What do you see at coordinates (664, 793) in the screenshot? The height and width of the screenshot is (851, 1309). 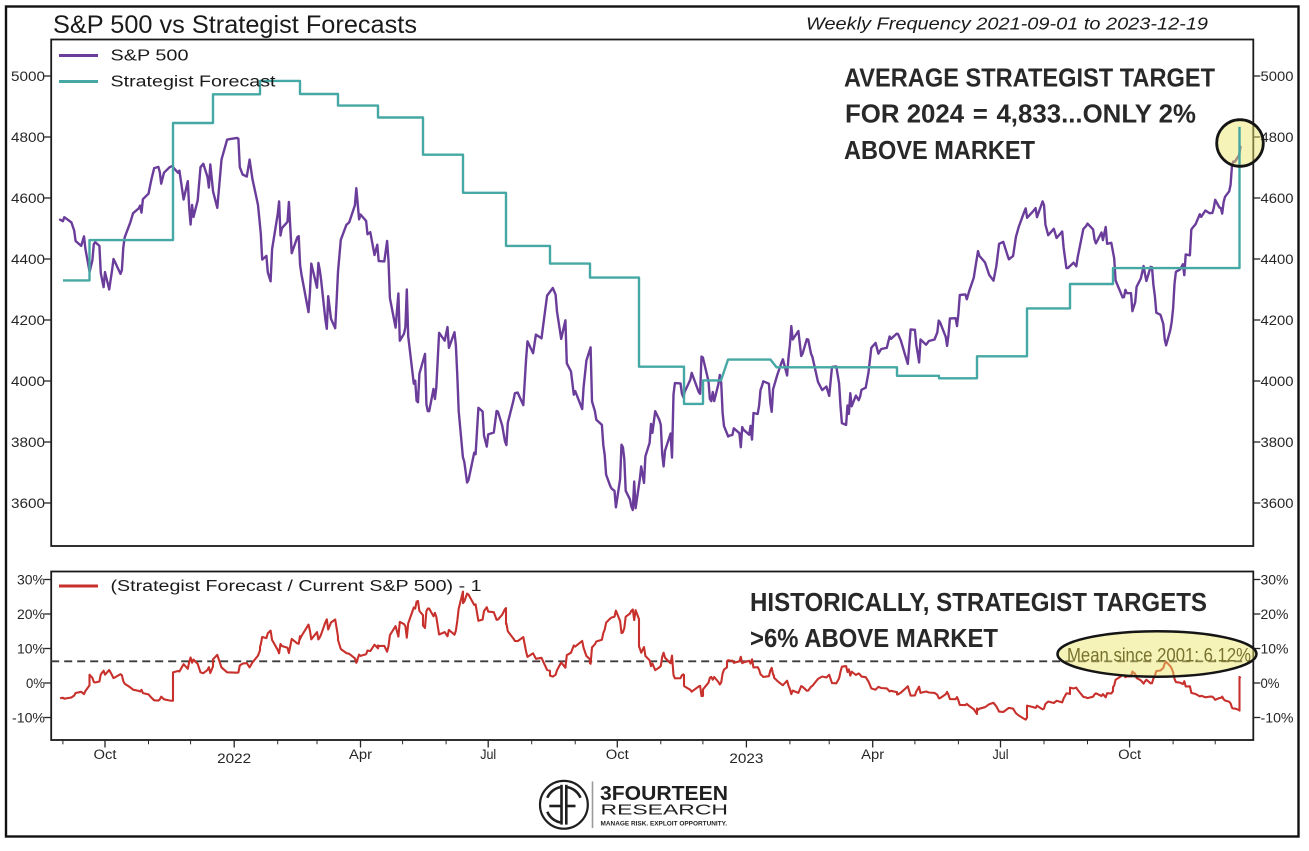 I see `svg-text: 3FOURTEEN` at bounding box center [664, 793].